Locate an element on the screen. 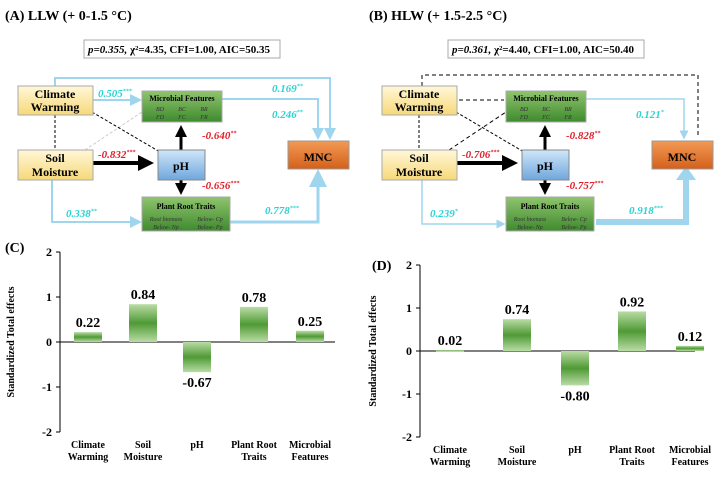 This screenshot has width=720, height=477. label-cw-mf-sig: *** is located at coordinates (128, 91).